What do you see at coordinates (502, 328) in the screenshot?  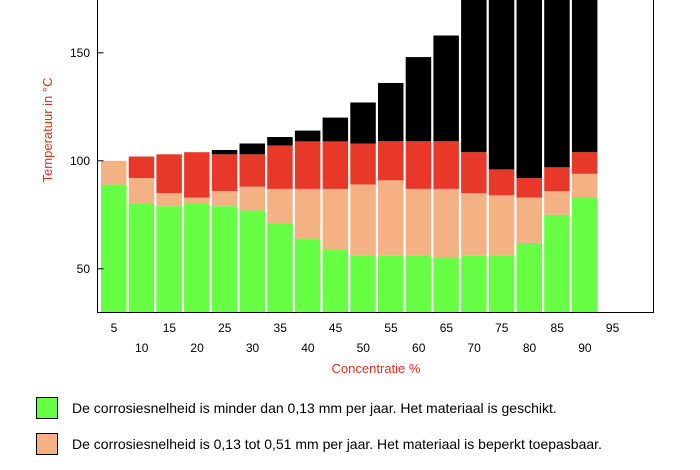 I see `x-tick-label-75: 75` at bounding box center [502, 328].